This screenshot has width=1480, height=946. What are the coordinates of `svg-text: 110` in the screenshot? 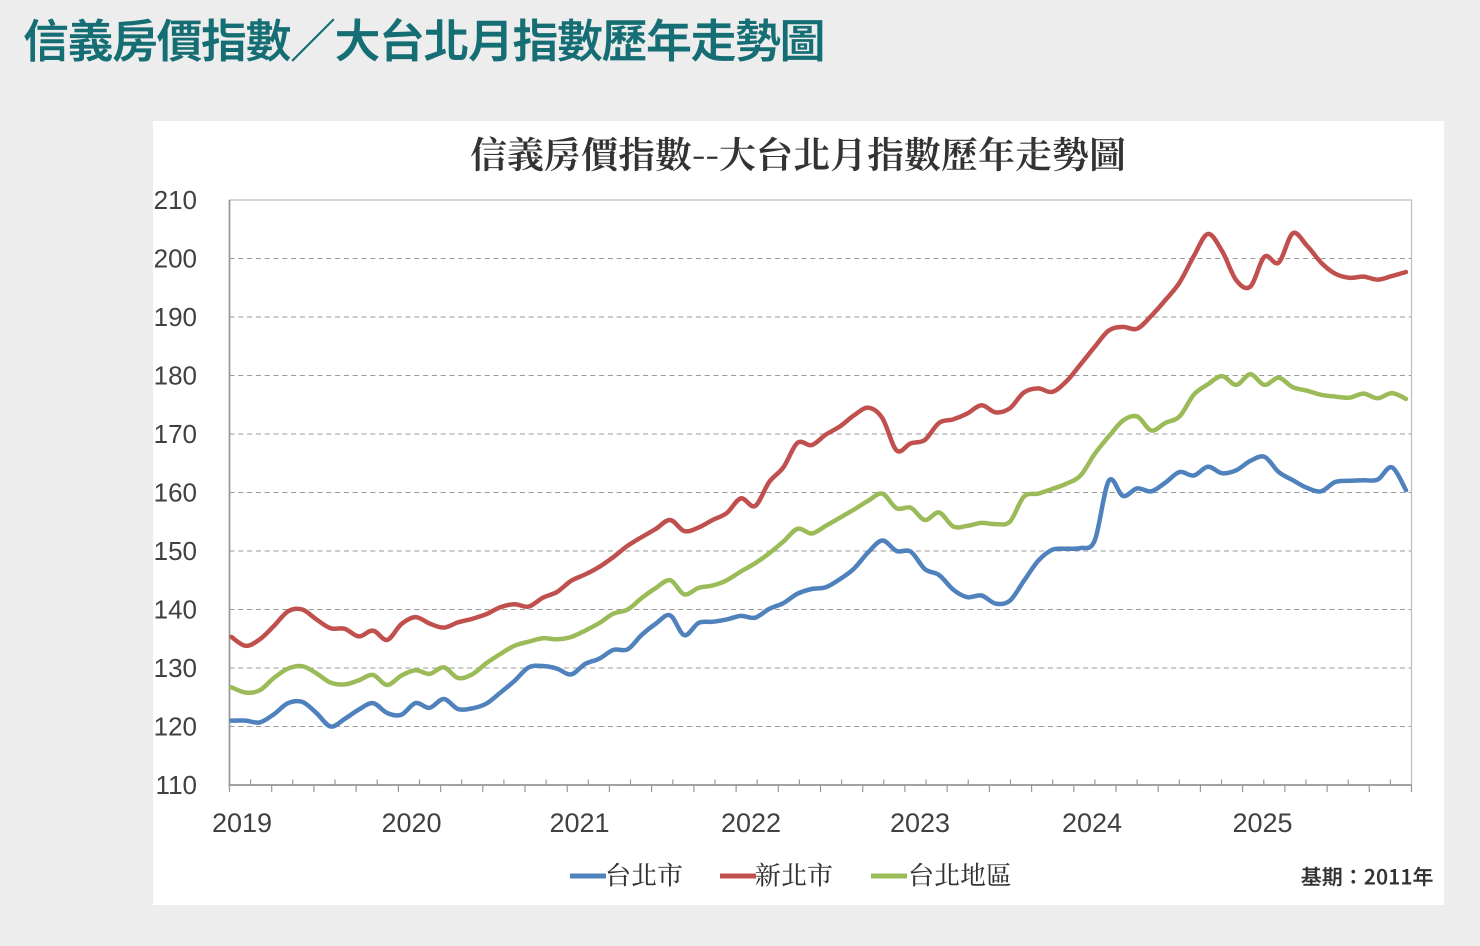 It's located at (176, 785).